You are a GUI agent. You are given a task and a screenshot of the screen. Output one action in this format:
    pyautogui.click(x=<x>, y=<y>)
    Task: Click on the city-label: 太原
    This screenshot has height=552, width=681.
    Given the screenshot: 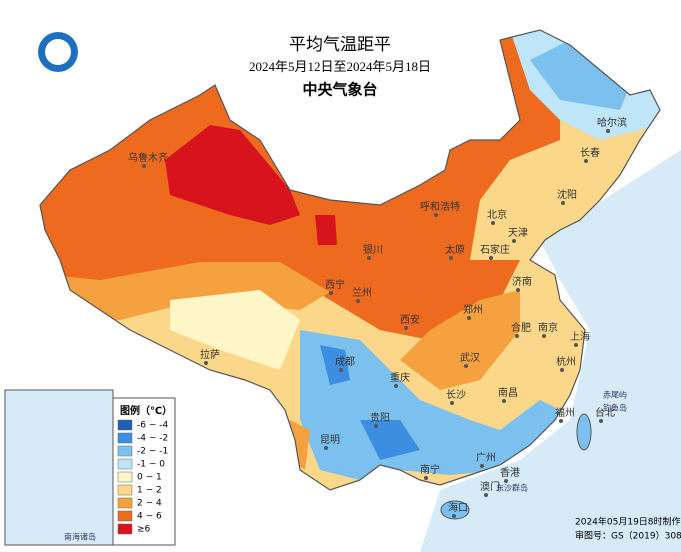 What is the action you would take?
    pyautogui.click(x=455, y=249)
    